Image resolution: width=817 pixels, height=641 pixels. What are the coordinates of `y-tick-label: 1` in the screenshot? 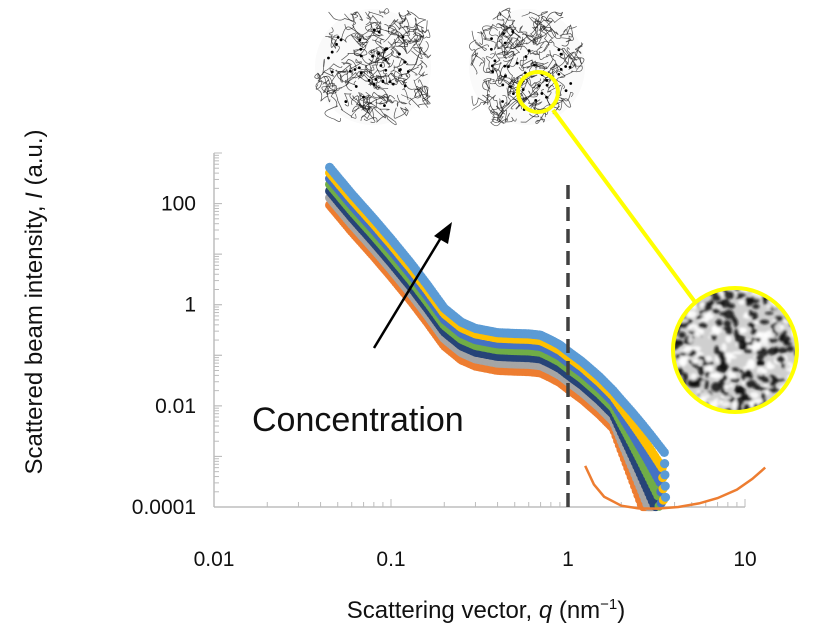 It's located at (190, 305).